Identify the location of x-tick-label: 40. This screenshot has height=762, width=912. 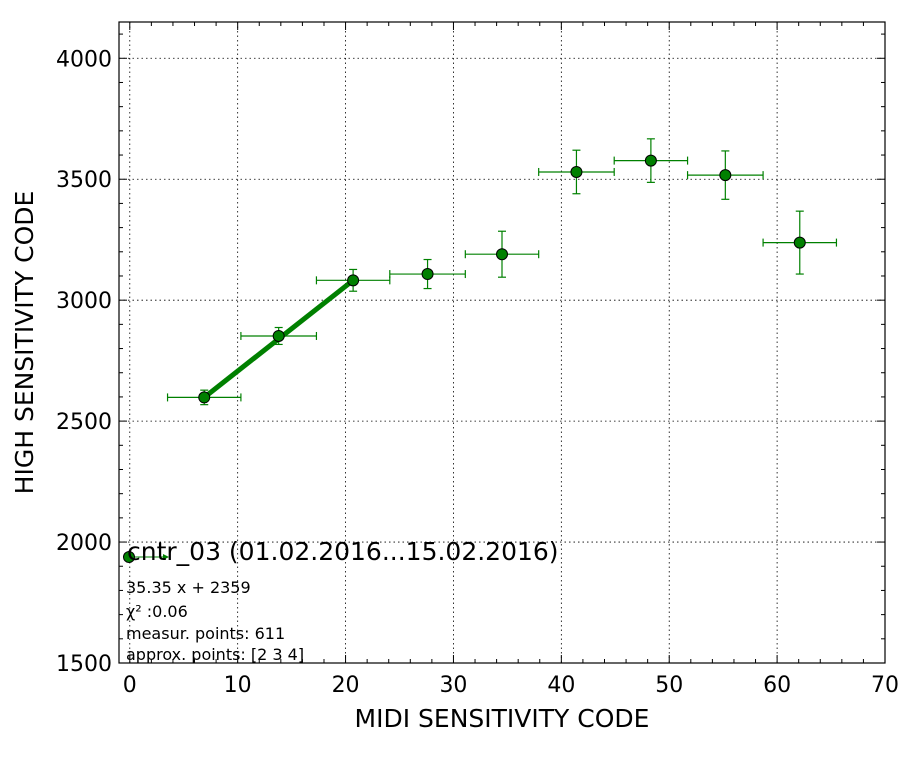
(561, 685).